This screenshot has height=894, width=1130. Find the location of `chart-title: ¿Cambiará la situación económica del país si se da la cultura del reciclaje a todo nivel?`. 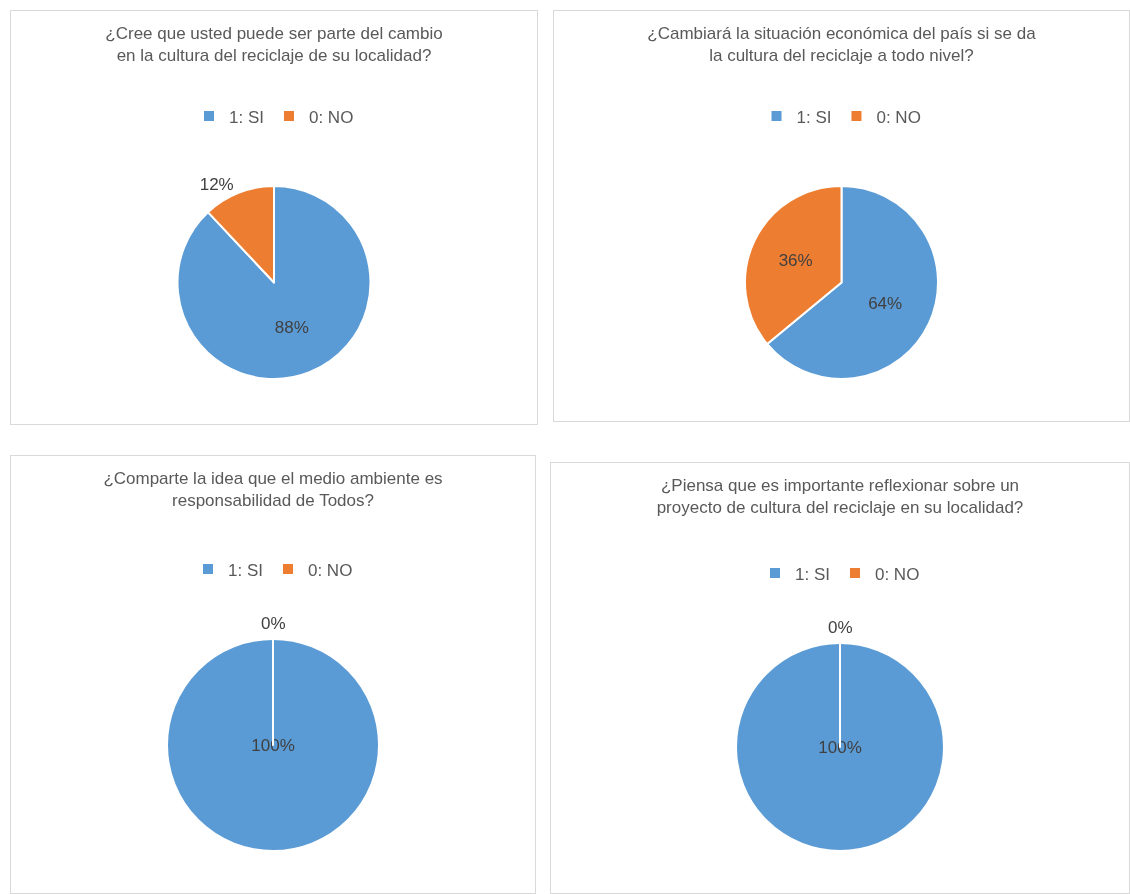

chart-title: ¿Cambiará la situación económica del país si se da la cultura del reciclaje a todo nivel? is located at coordinates (842, 44).